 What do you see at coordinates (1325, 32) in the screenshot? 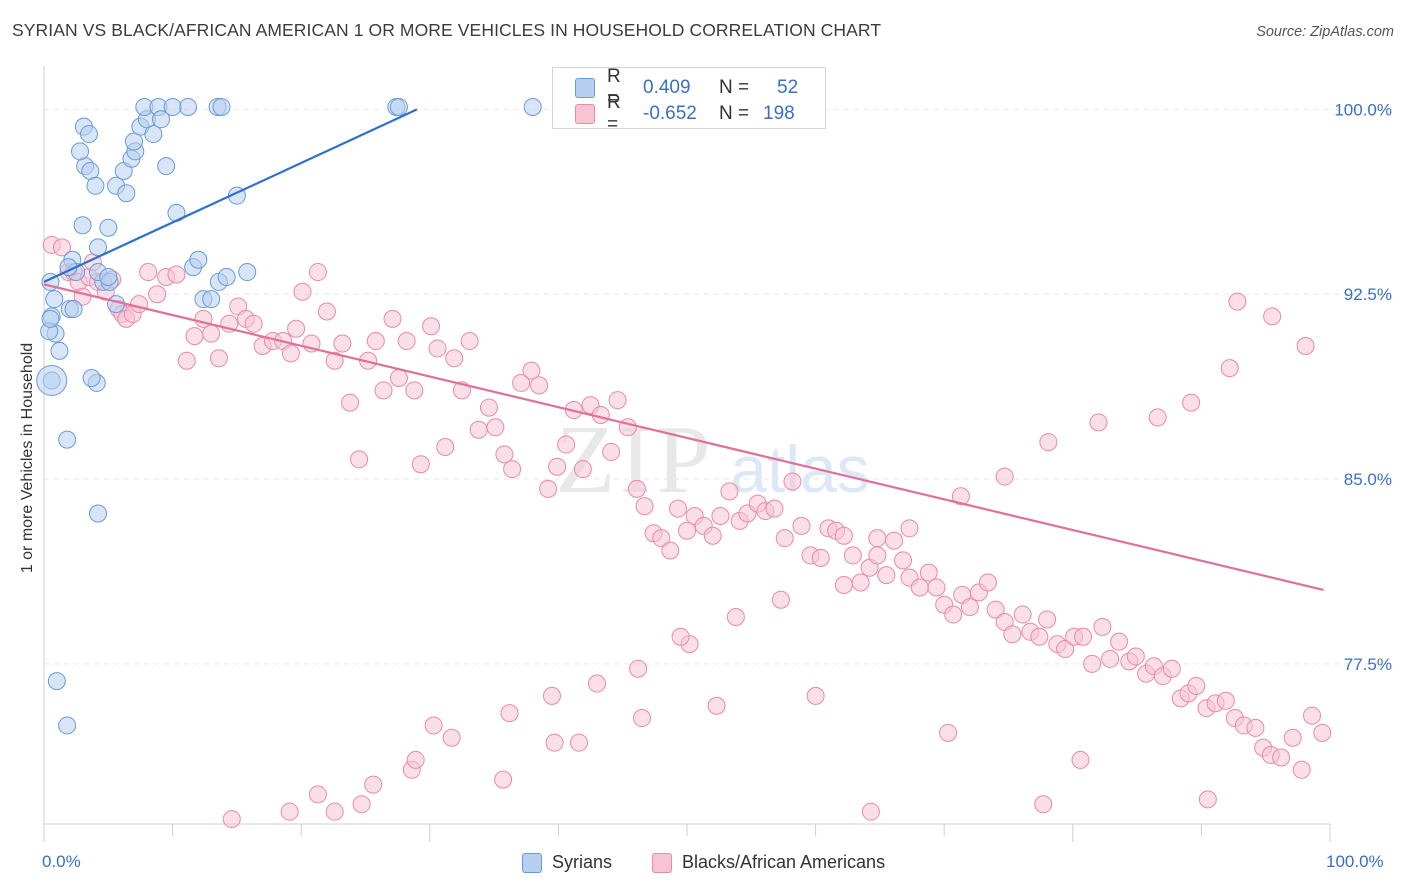
I see `source-label: Source: ZipAtlas.com` at bounding box center [1325, 32].